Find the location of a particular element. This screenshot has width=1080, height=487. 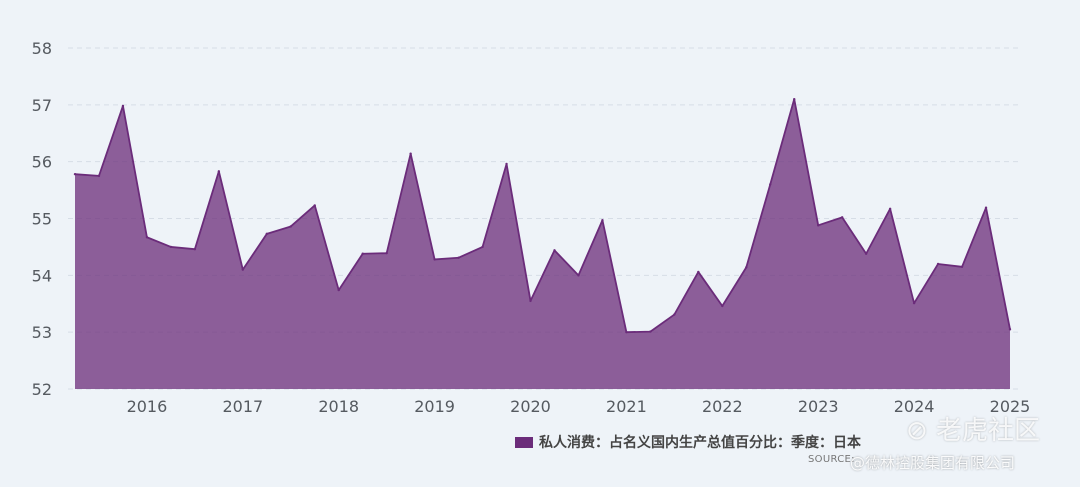

x-tick-label-2016: 2016 is located at coordinates (147, 406).